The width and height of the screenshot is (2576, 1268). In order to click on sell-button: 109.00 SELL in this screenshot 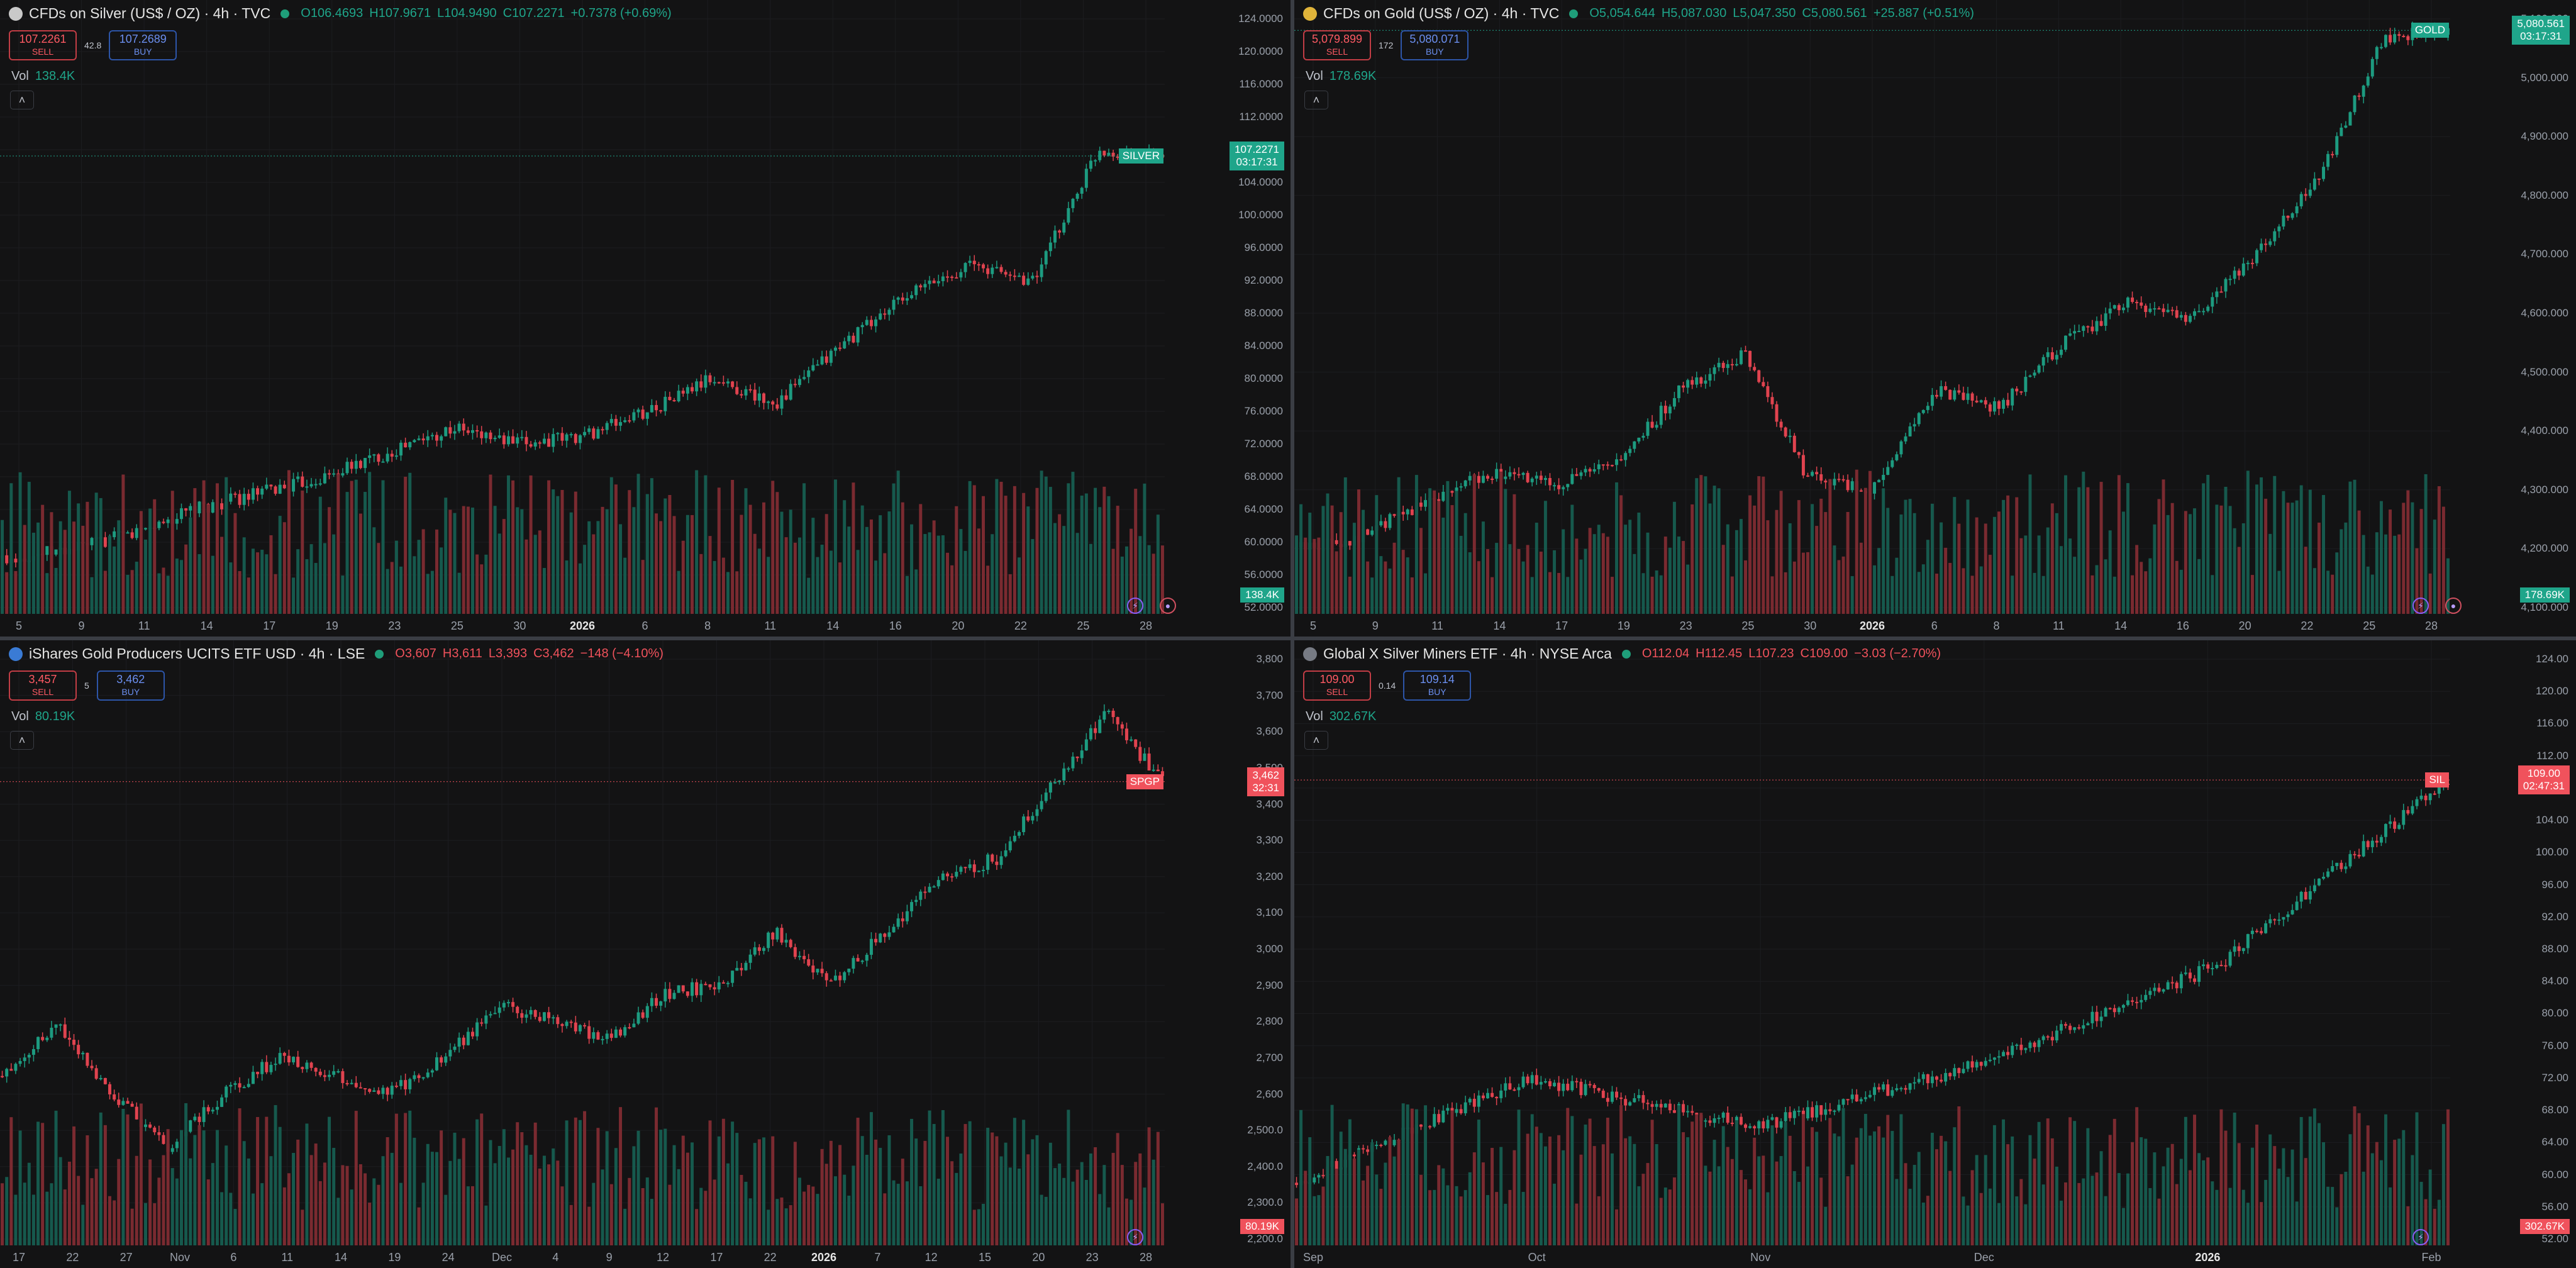, I will do `click(1337, 685)`.